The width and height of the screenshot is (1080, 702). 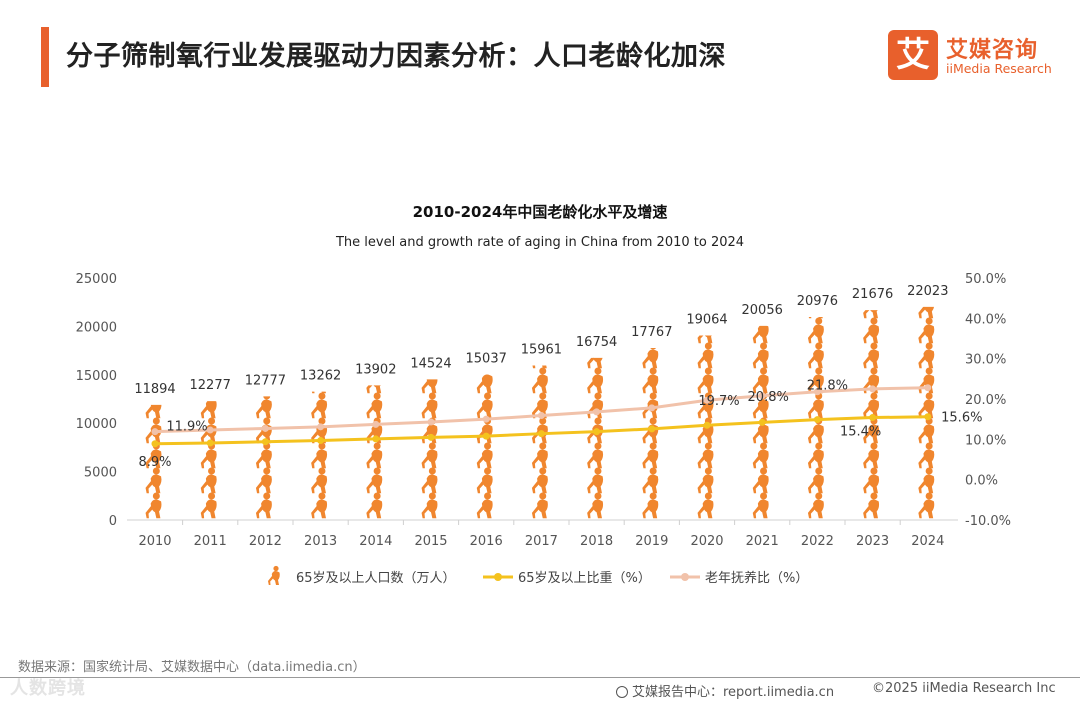 What do you see at coordinates (192, 667) in the screenshot?
I see `data-source: 数据来源：国家统计局、艾媒数据中心（data.iimedia.cn）` at bounding box center [192, 667].